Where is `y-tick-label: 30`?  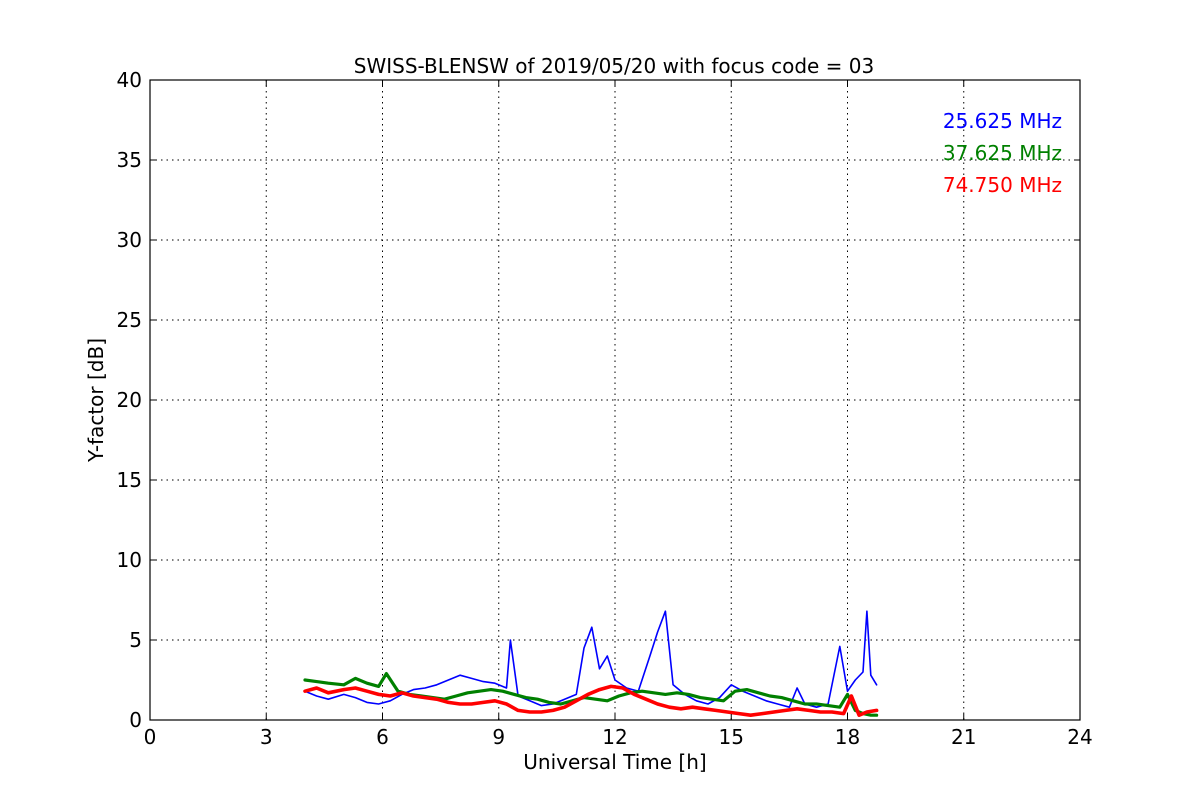 y-tick-label: 30 is located at coordinates (129, 240).